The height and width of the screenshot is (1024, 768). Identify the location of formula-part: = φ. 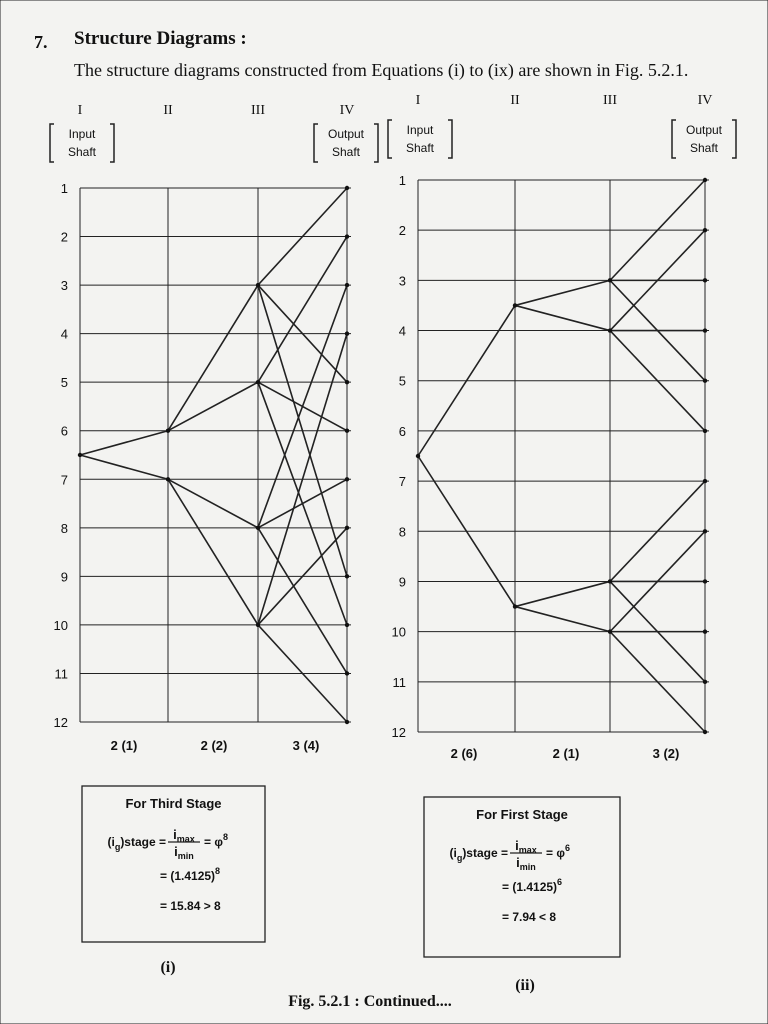
(555, 853).